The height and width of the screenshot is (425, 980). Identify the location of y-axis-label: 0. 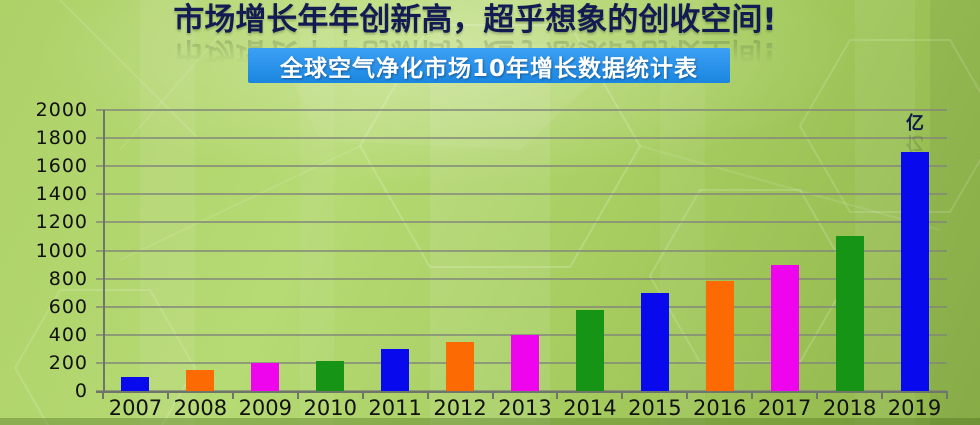
(81, 391).